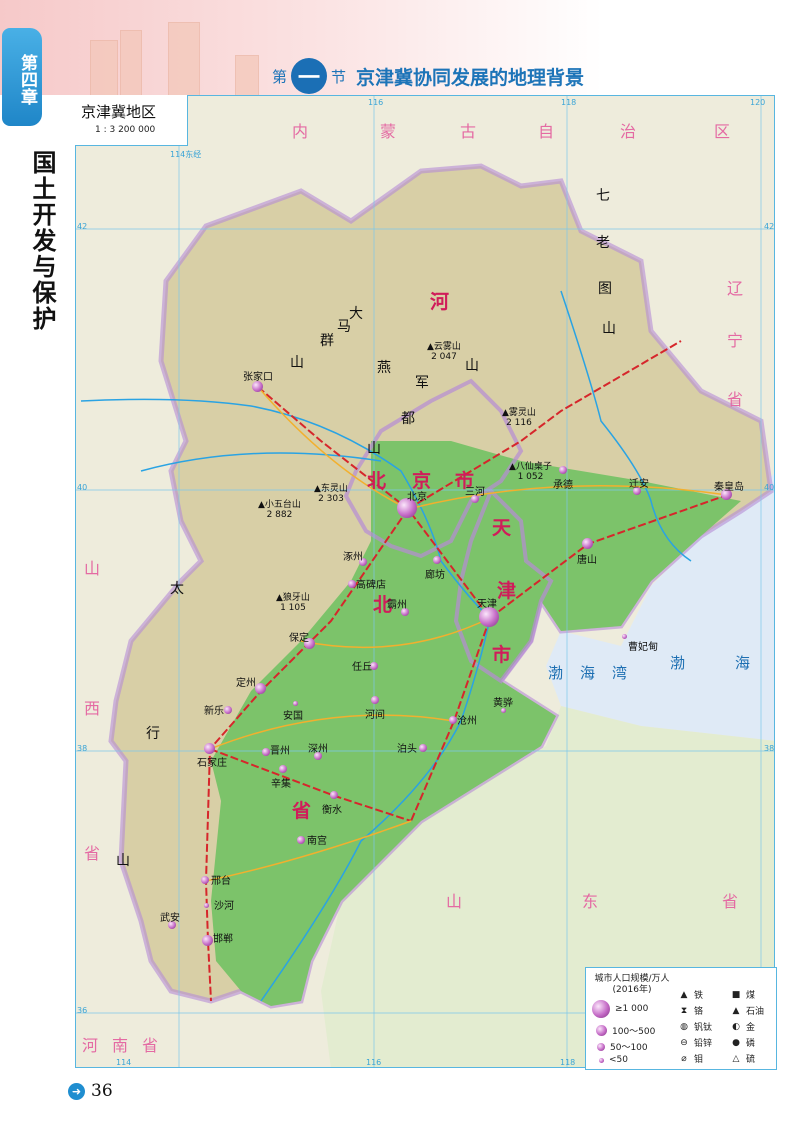 The width and height of the screenshot is (804, 1145). What do you see at coordinates (736, 1026) in the screenshot?
I see `gold-icon: ◐` at bounding box center [736, 1026].